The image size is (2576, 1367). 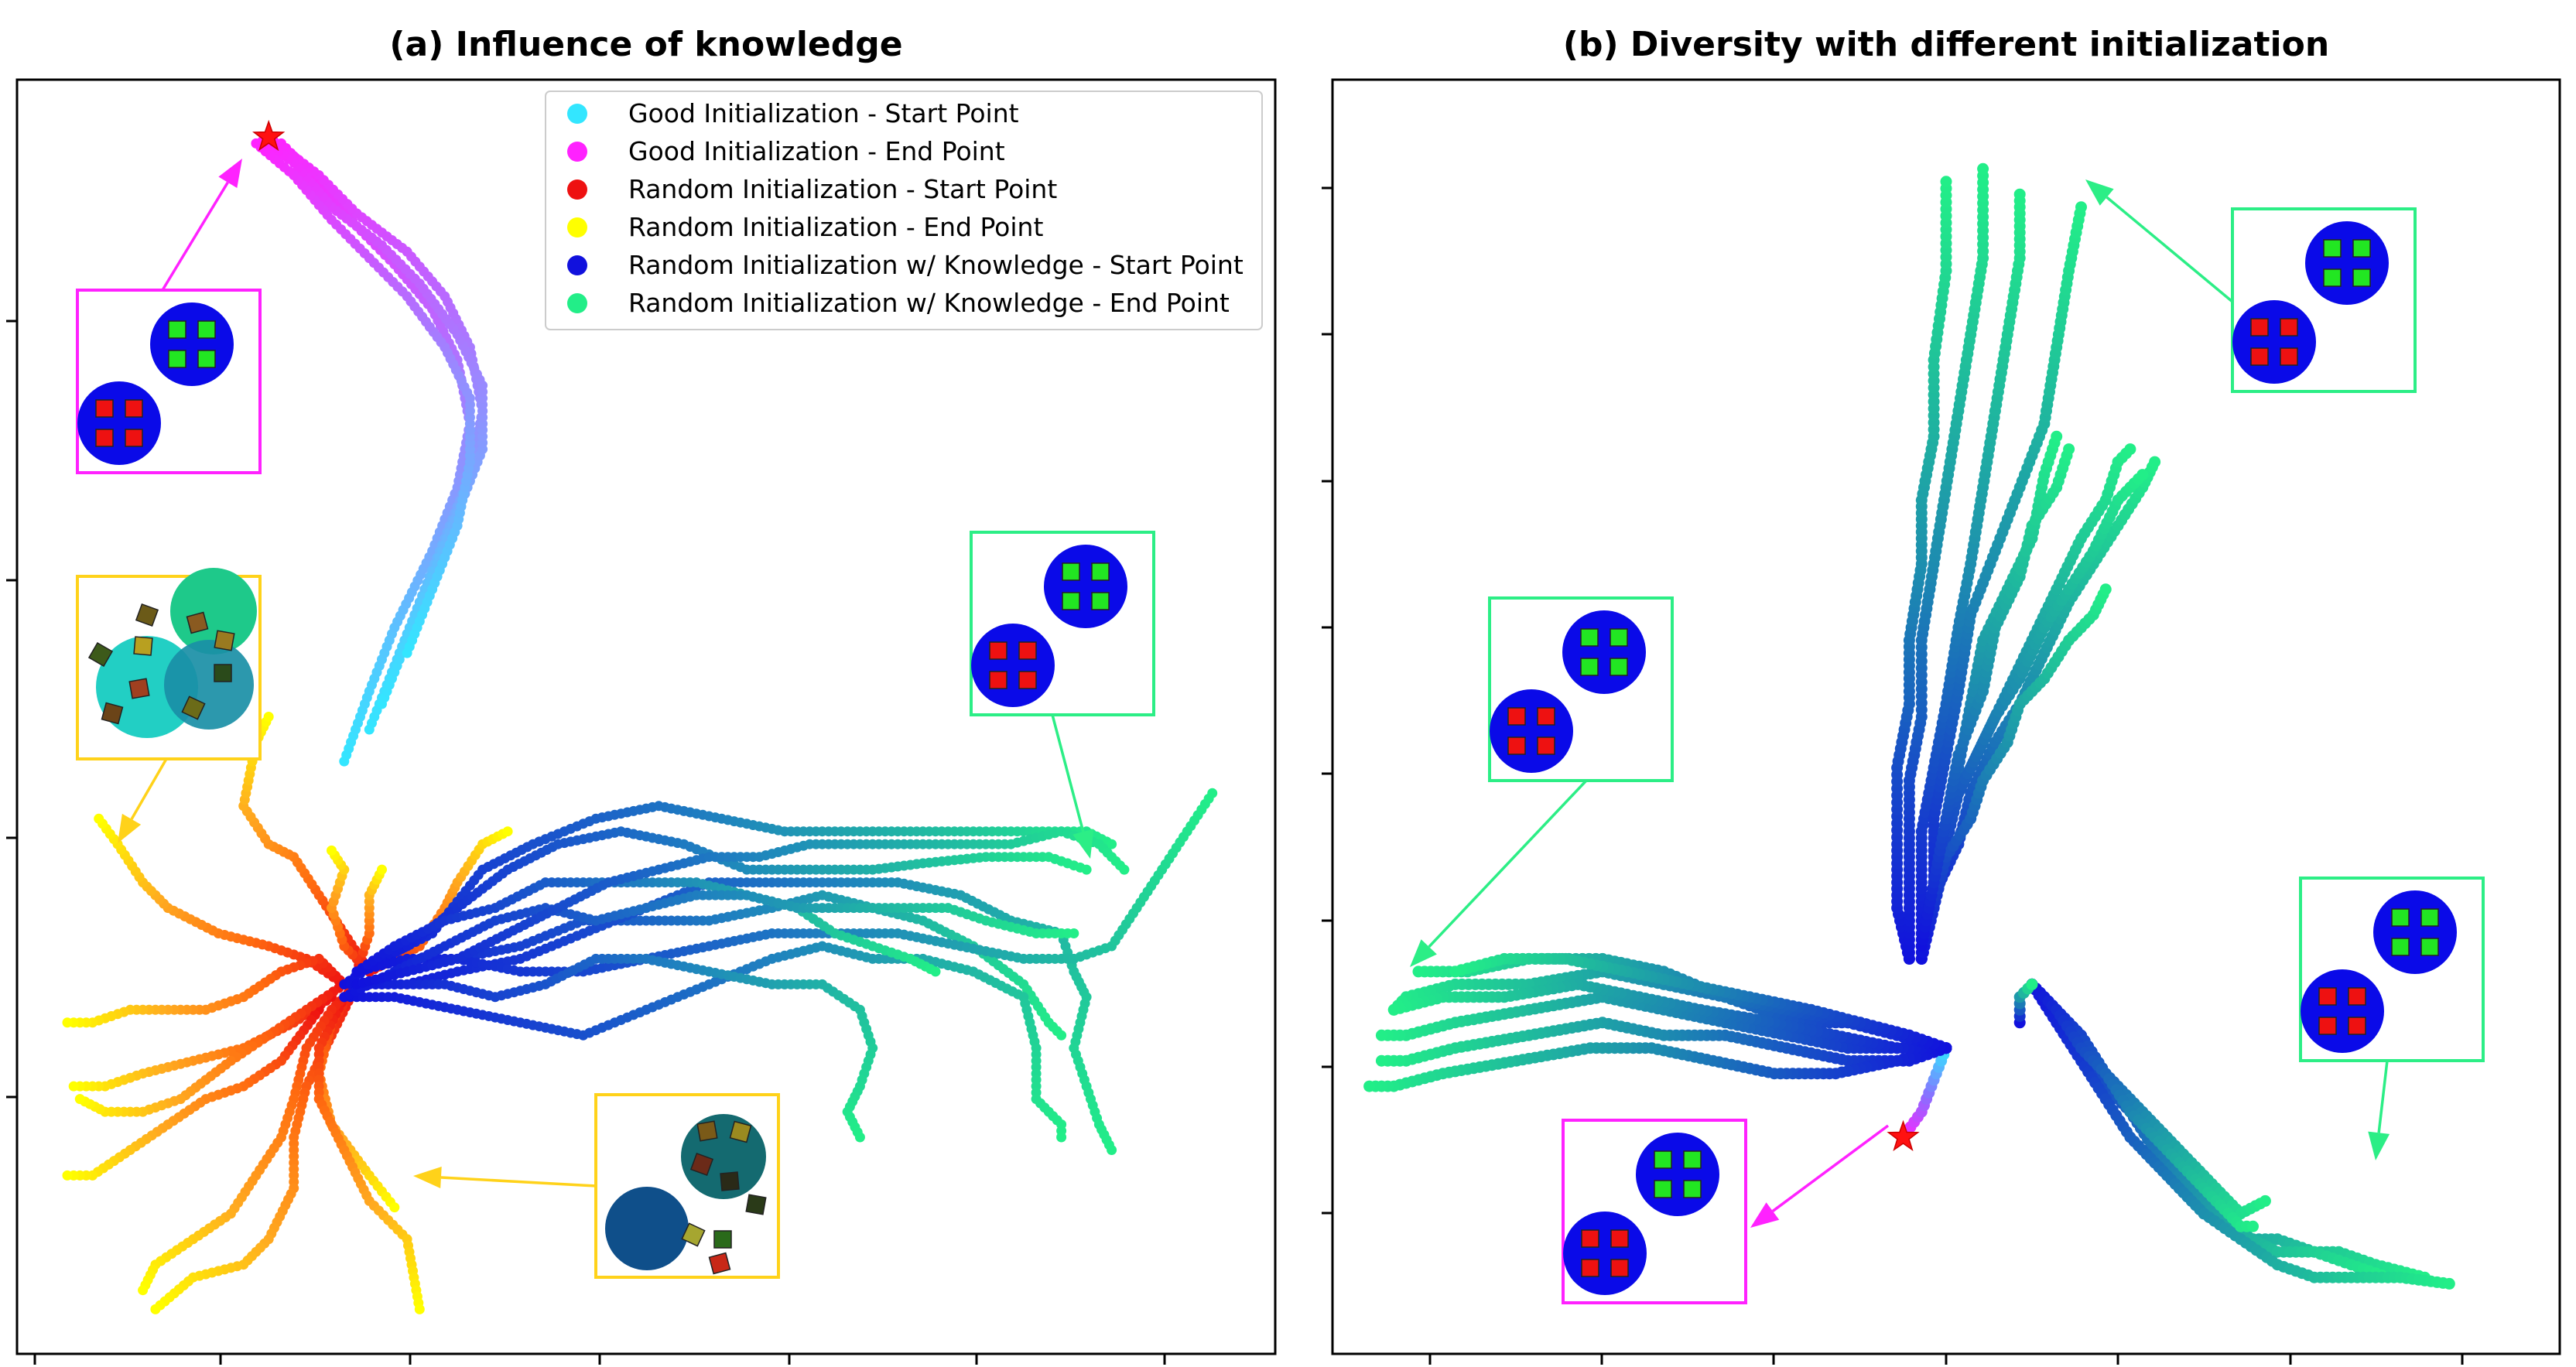 I want to click on annotation-box-left, so click(x=1581, y=689).